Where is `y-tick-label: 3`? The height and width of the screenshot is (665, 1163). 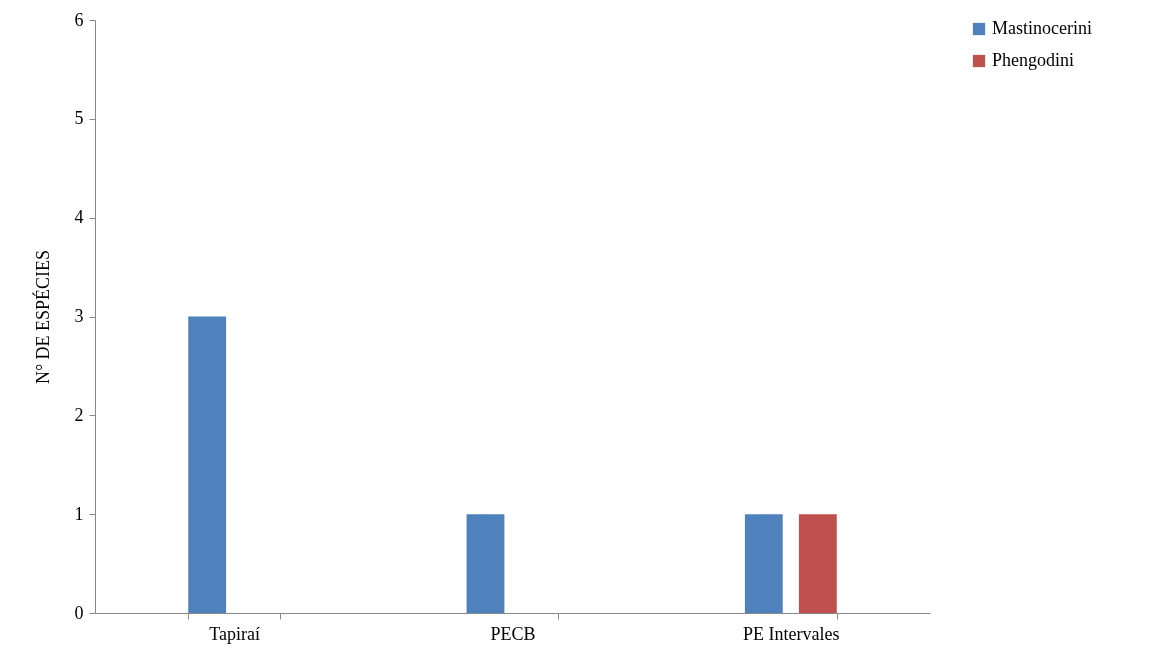 y-tick-label: 3 is located at coordinates (79, 316).